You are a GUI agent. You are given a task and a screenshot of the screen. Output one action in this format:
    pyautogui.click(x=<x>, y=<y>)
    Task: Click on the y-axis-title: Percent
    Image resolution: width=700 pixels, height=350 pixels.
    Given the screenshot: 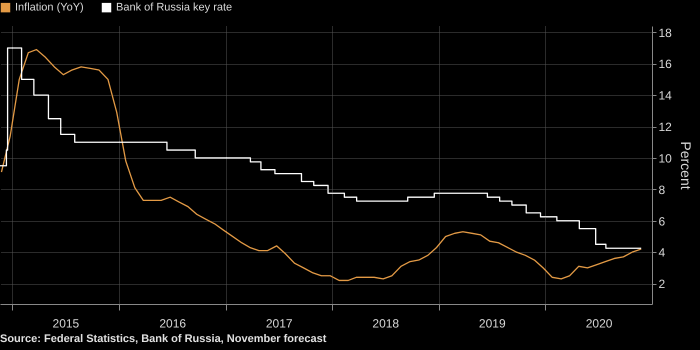 What is the action you would take?
    pyautogui.click(x=686, y=165)
    